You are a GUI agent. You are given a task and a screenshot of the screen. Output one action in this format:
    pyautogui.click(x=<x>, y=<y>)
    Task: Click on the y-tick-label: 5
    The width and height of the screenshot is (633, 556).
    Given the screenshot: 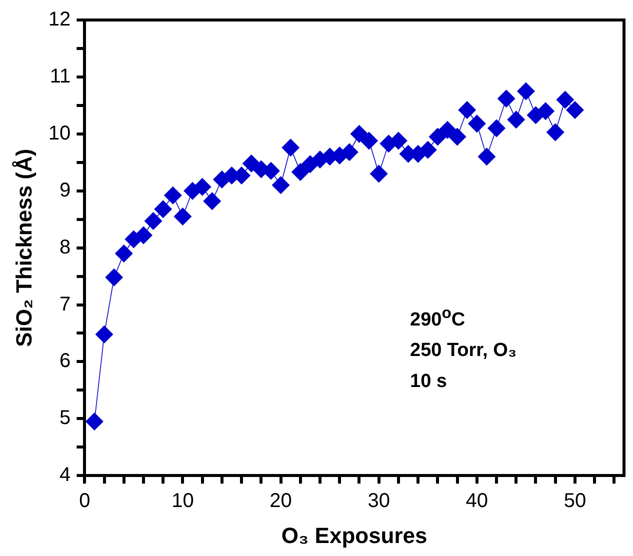 What is the action you would take?
    pyautogui.click(x=65, y=418)
    